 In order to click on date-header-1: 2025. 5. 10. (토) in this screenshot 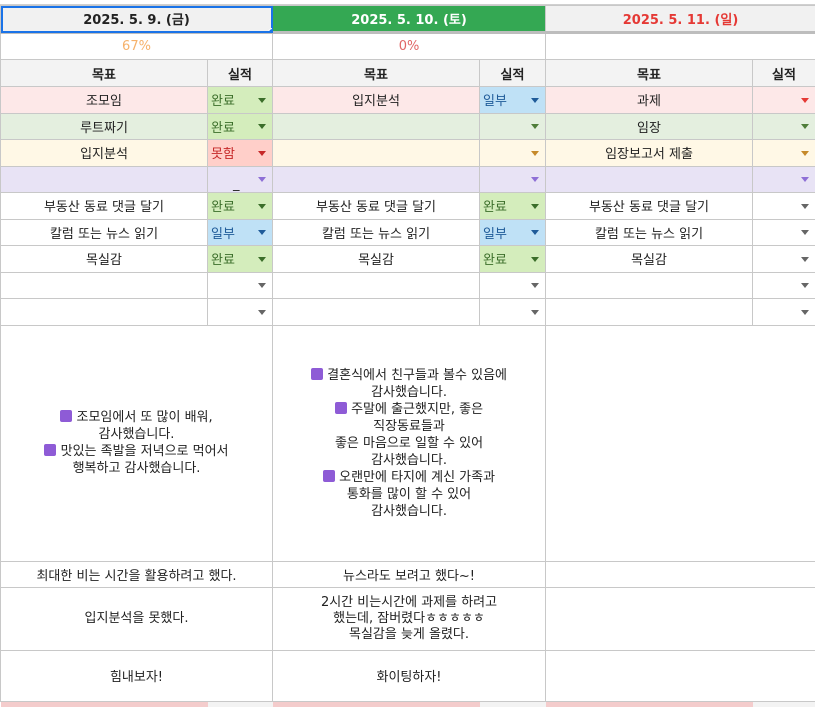, I will do `click(409, 19)`.